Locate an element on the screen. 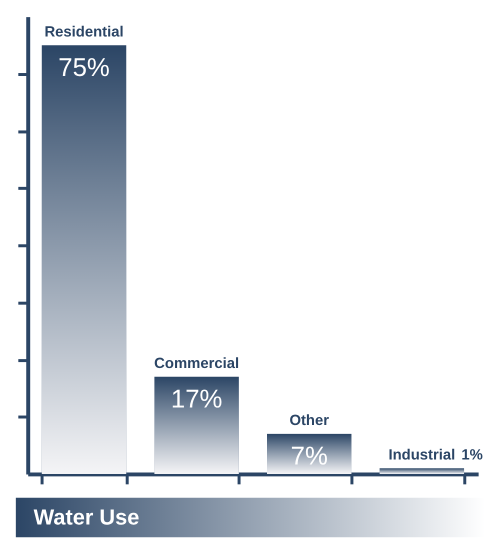  text: Water Use is located at coordinates (87, 517).